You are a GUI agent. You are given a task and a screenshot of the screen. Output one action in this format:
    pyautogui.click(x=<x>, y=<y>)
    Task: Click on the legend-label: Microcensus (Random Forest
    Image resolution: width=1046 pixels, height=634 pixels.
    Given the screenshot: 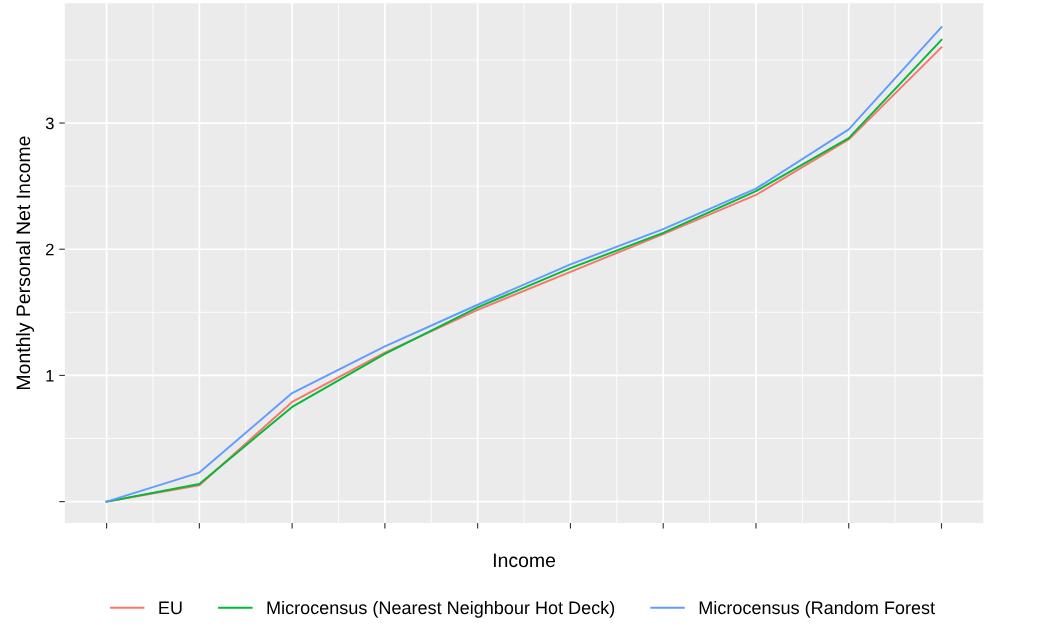 What is the action you would take?
    pyautogui.click(x=817, y=609)
    